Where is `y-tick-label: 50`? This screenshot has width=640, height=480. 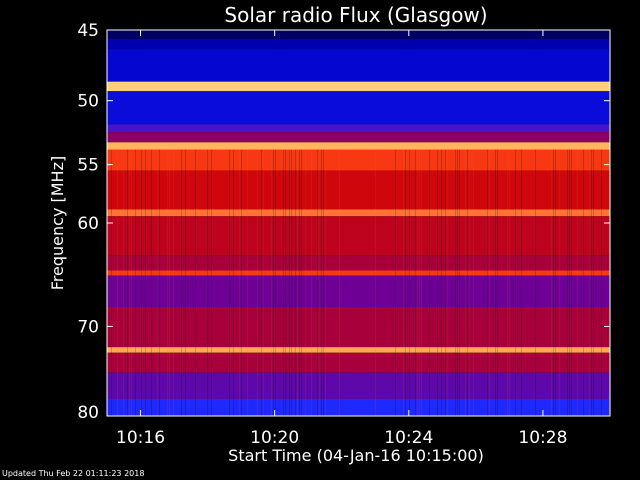
y-tick-label: 50 is located at coordinates (88, 102).